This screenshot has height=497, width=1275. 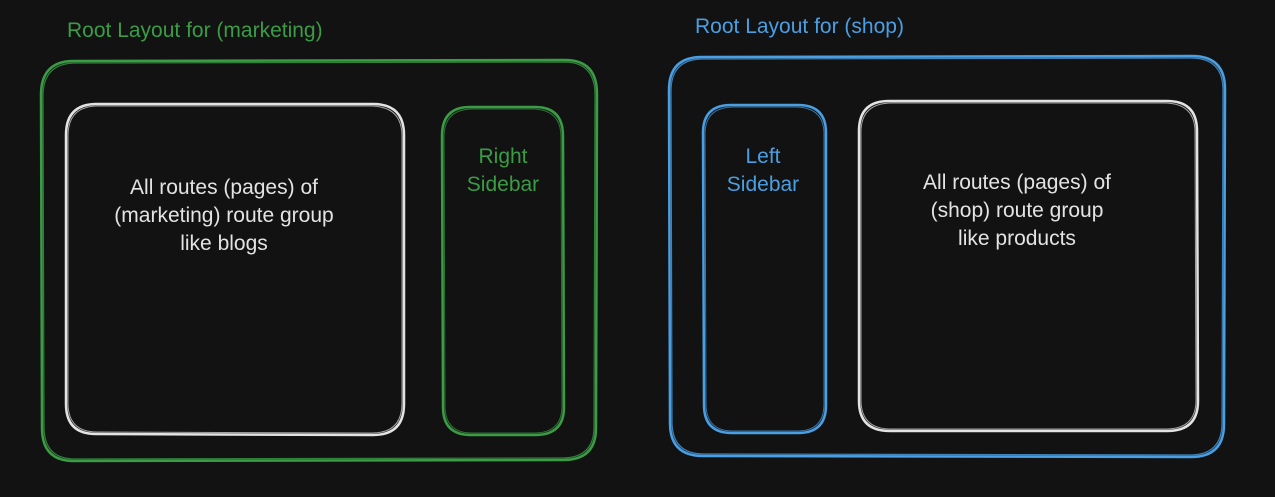 I want to click on right-sidebar-text: Right Sidebar, so click(x=503, y=170).